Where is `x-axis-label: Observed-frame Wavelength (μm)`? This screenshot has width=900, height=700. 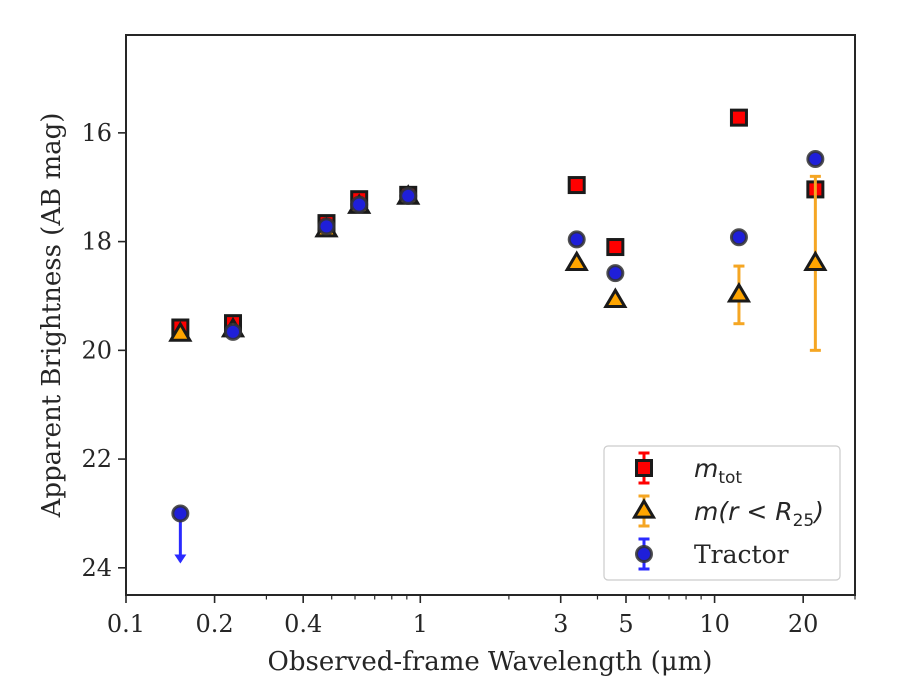
x-axis-label: Observed-frame Wavelength (μm) is located at coordinates (490, 662).